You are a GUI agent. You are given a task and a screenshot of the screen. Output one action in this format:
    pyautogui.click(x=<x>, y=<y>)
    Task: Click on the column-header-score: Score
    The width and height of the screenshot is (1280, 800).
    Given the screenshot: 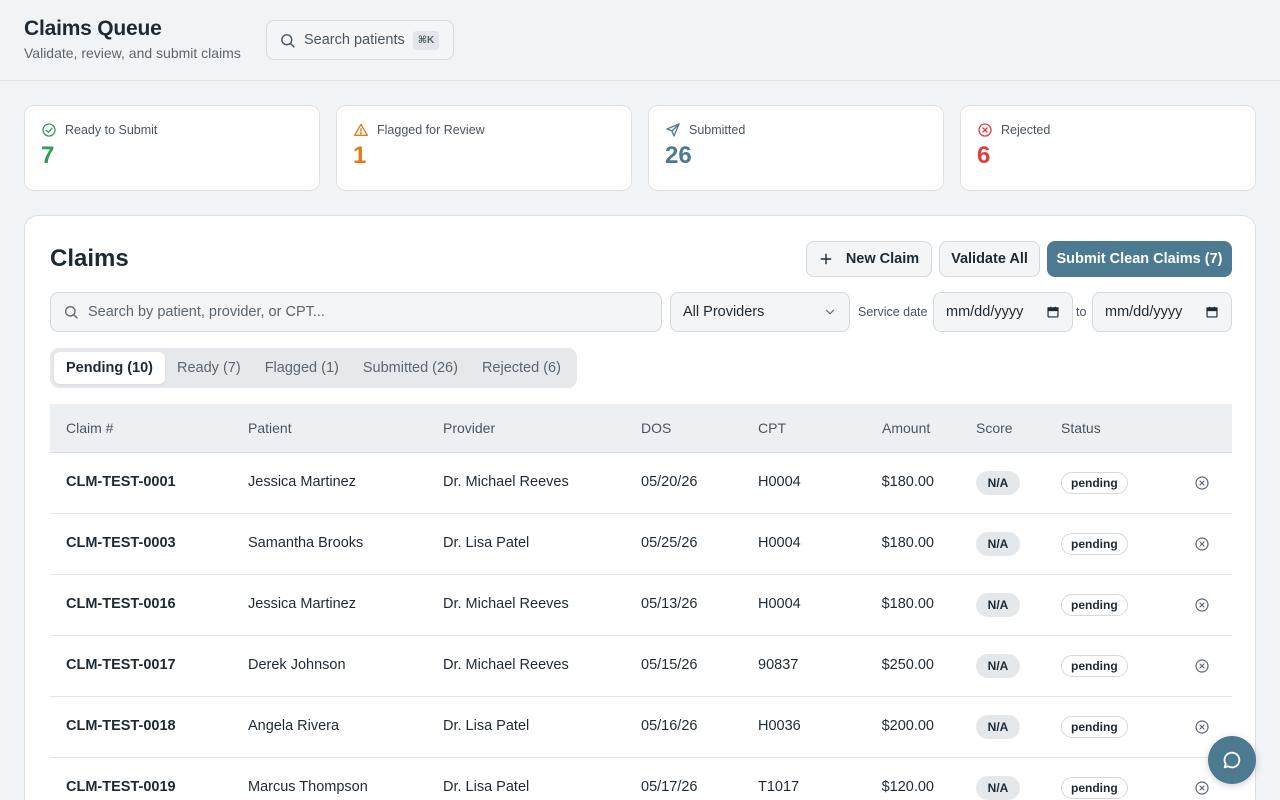 What is the action you would take?
    pyautogui.click(x=994, y=428)
    